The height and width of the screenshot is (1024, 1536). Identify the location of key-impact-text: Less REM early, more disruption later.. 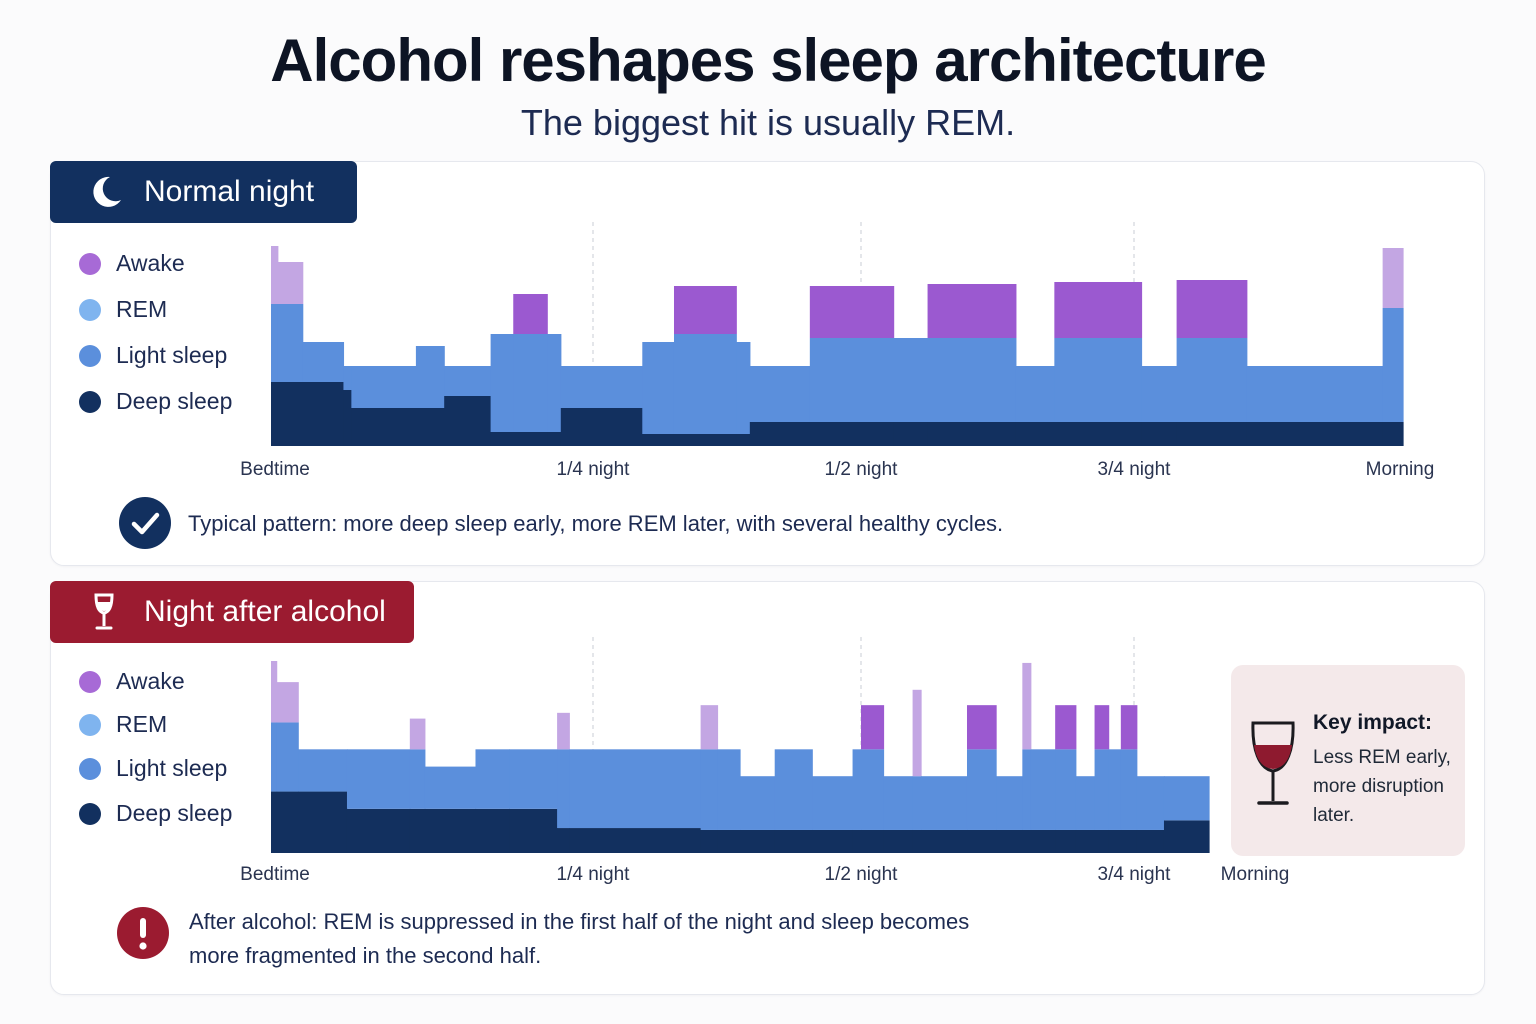
(1382, 786).